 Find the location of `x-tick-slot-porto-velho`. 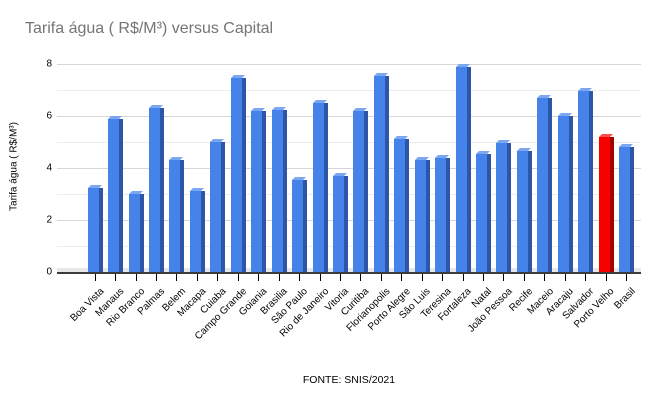

x-tick-slot-porto-velho is located at coordinates (606, 277).